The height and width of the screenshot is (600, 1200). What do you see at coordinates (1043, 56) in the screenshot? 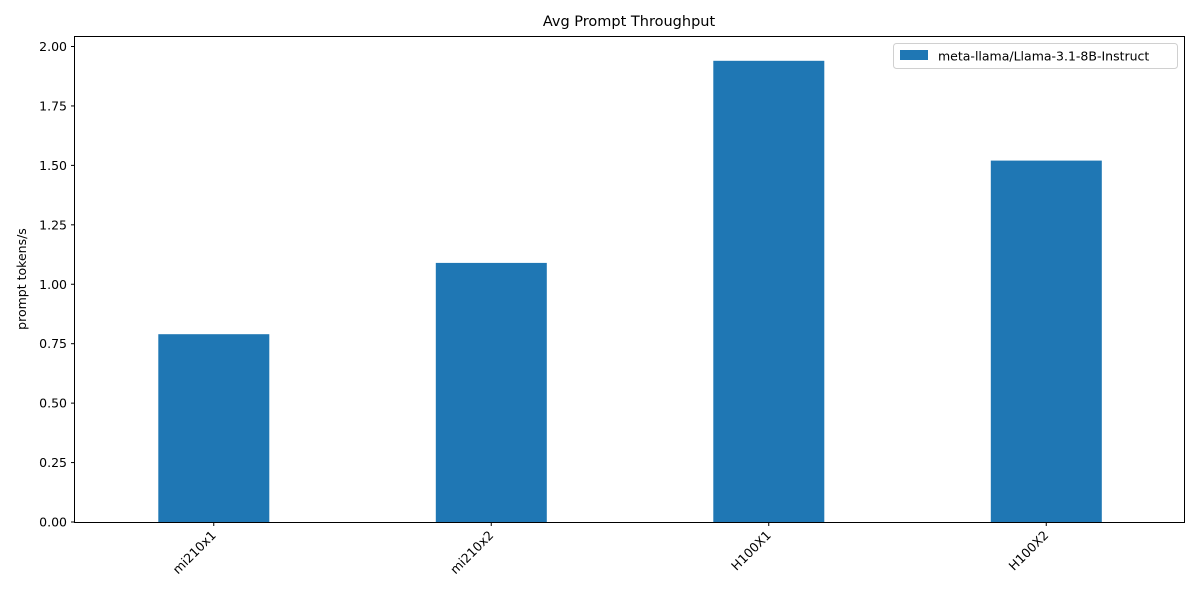
I see `legend-label: meta-llama/Llama-3.1-8B-Instruct` at bounding box center [1043, 56].